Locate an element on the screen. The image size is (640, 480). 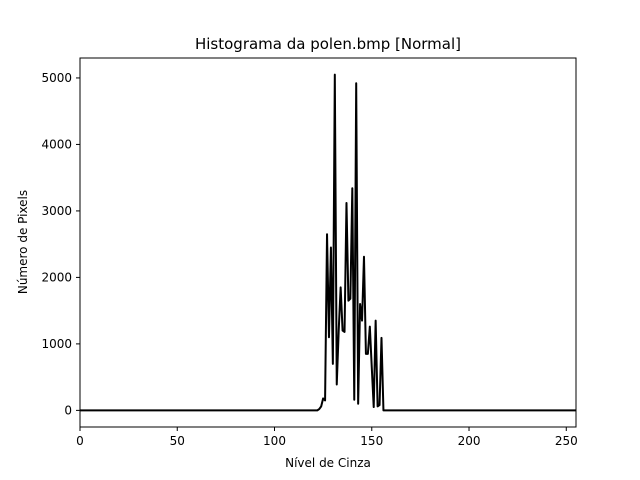
x-tick-label: 100 is located at coordinates (274, 441).